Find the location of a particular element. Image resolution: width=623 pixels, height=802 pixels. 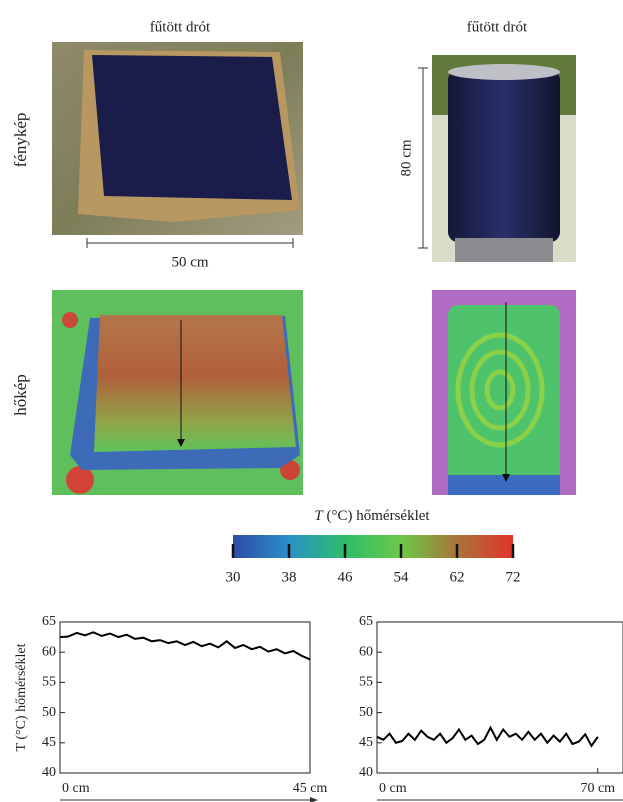

symbol: T is located at coordinates (319, 516).